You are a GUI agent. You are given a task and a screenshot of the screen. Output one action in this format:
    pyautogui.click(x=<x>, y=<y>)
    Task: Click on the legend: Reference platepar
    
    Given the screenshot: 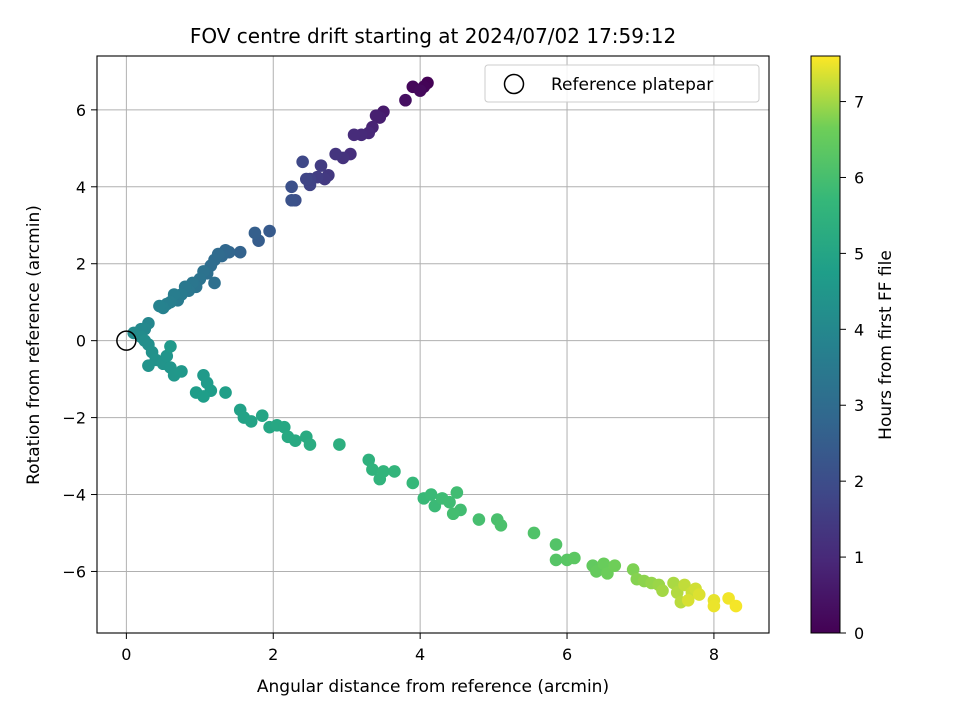 What is the action you would take?
    pyautogui.click(x=622, y=83)
    